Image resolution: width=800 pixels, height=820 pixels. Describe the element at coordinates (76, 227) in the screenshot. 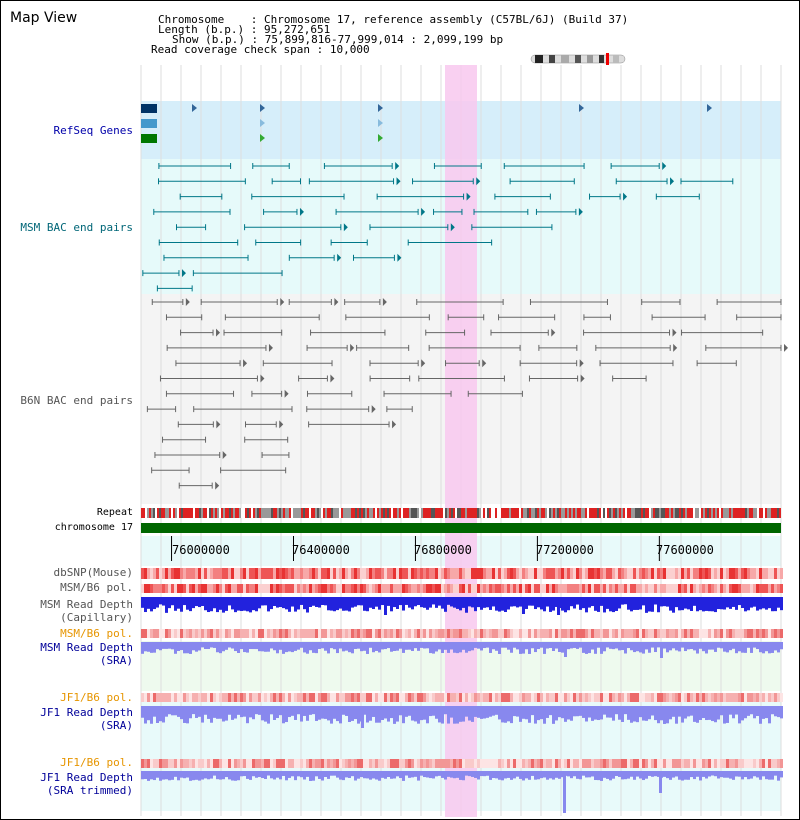

I see `track-label-msm-bac: MSM BAC end pairs` at that location.